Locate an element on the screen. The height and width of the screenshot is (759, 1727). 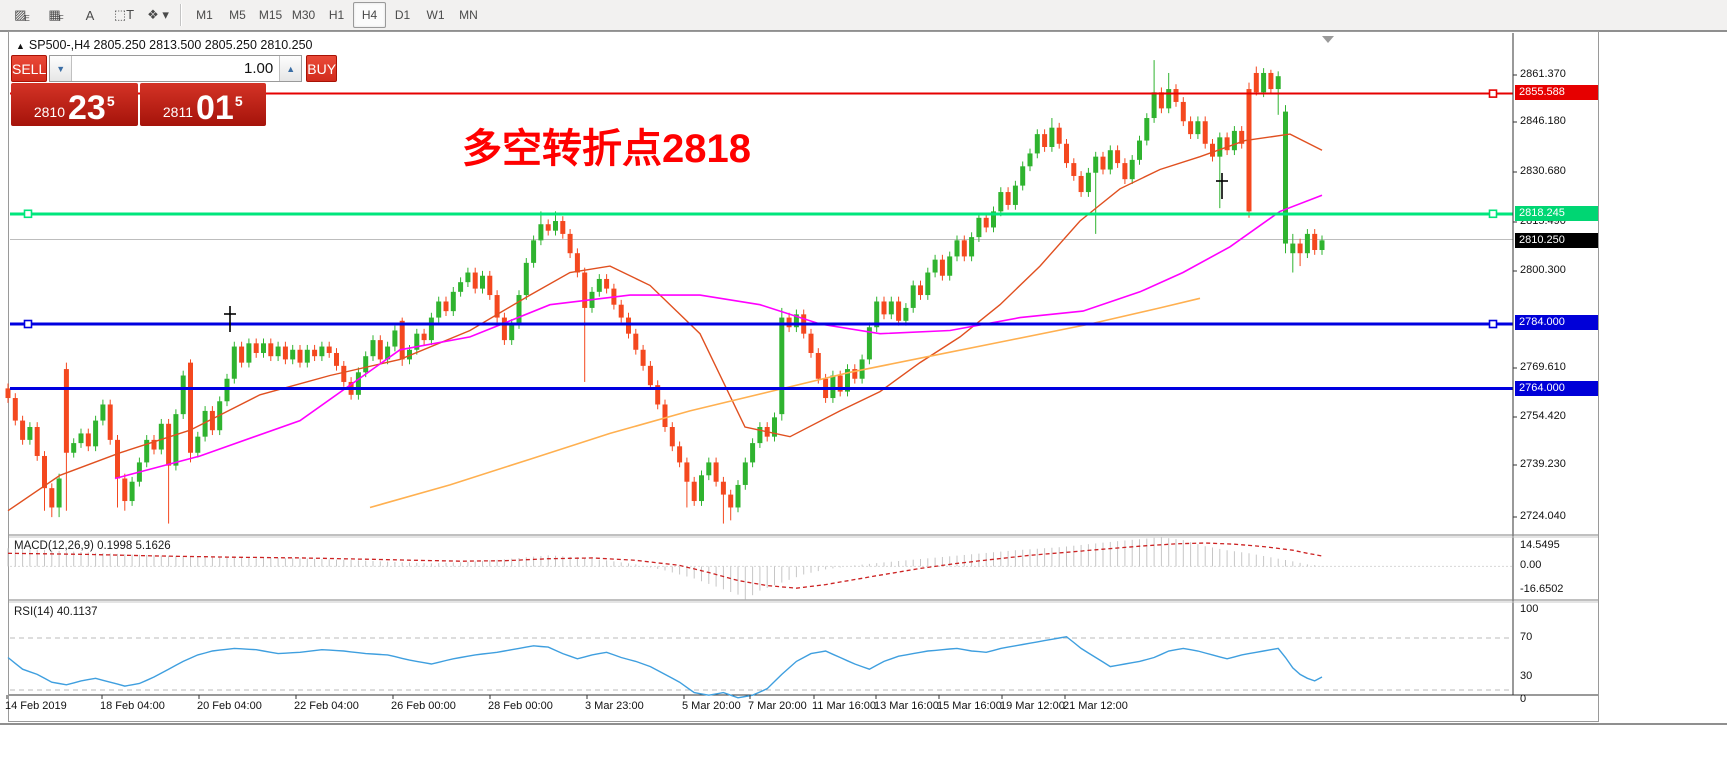
price-badge: 2810.250 is located at coordinates (1556, 240).